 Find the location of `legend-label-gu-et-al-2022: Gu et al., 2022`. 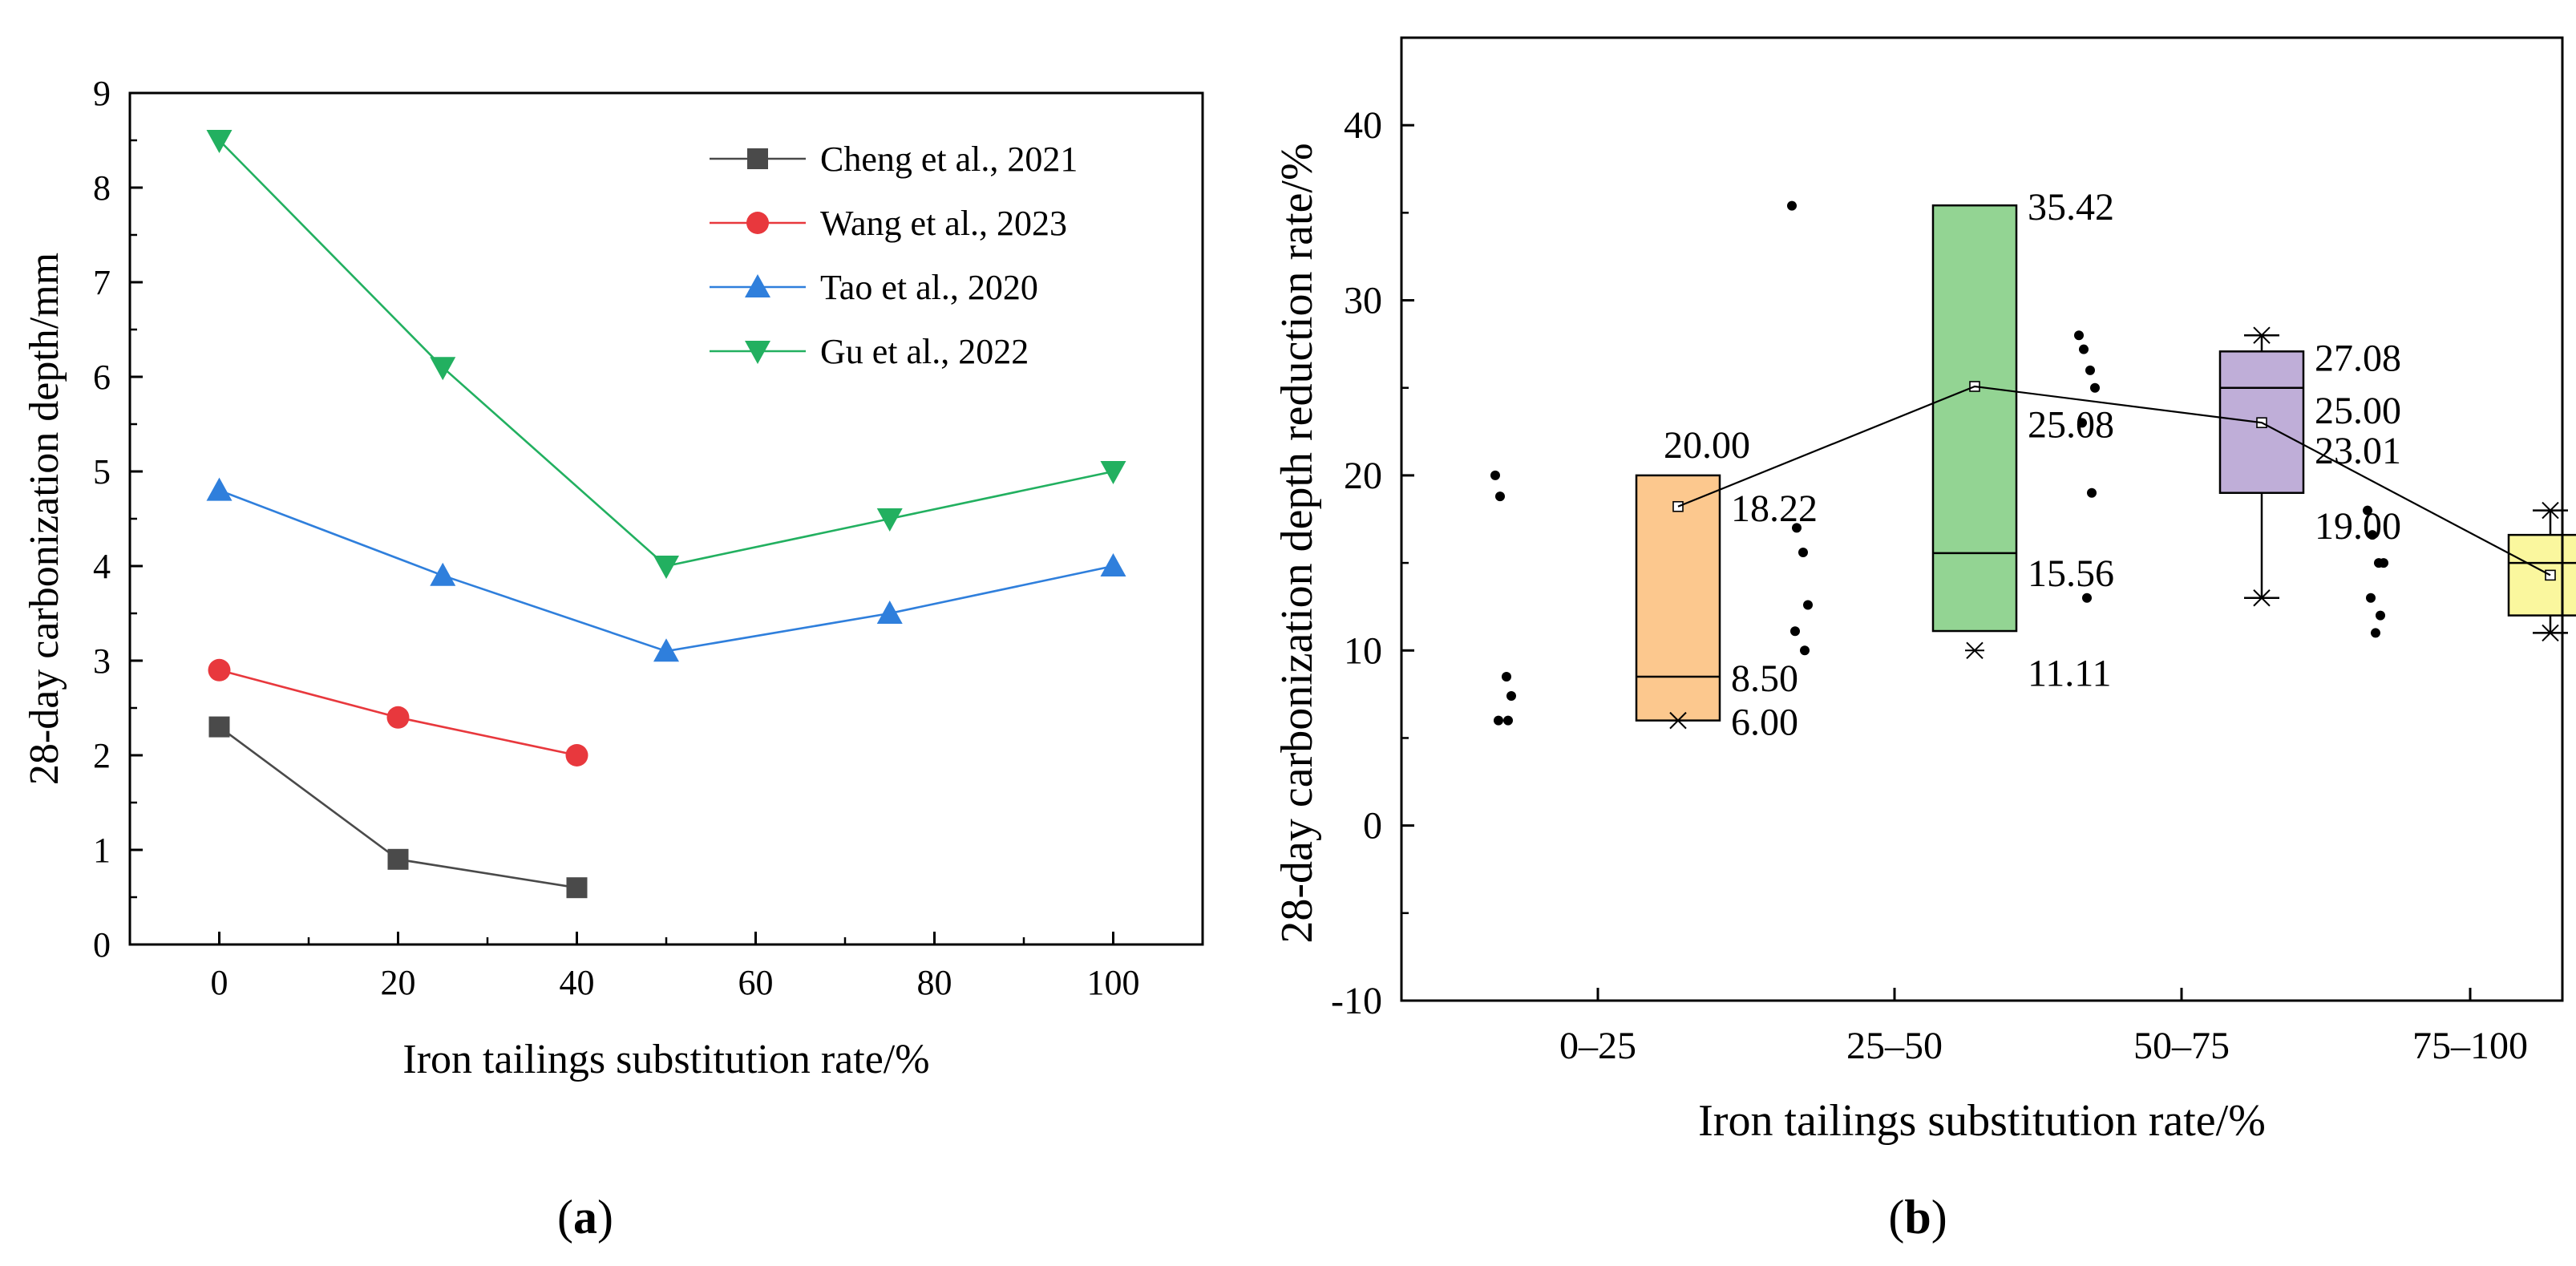

legend-label-gu-et-al-2022: Gu et al., 2022 is located at coordinates (924, 351).